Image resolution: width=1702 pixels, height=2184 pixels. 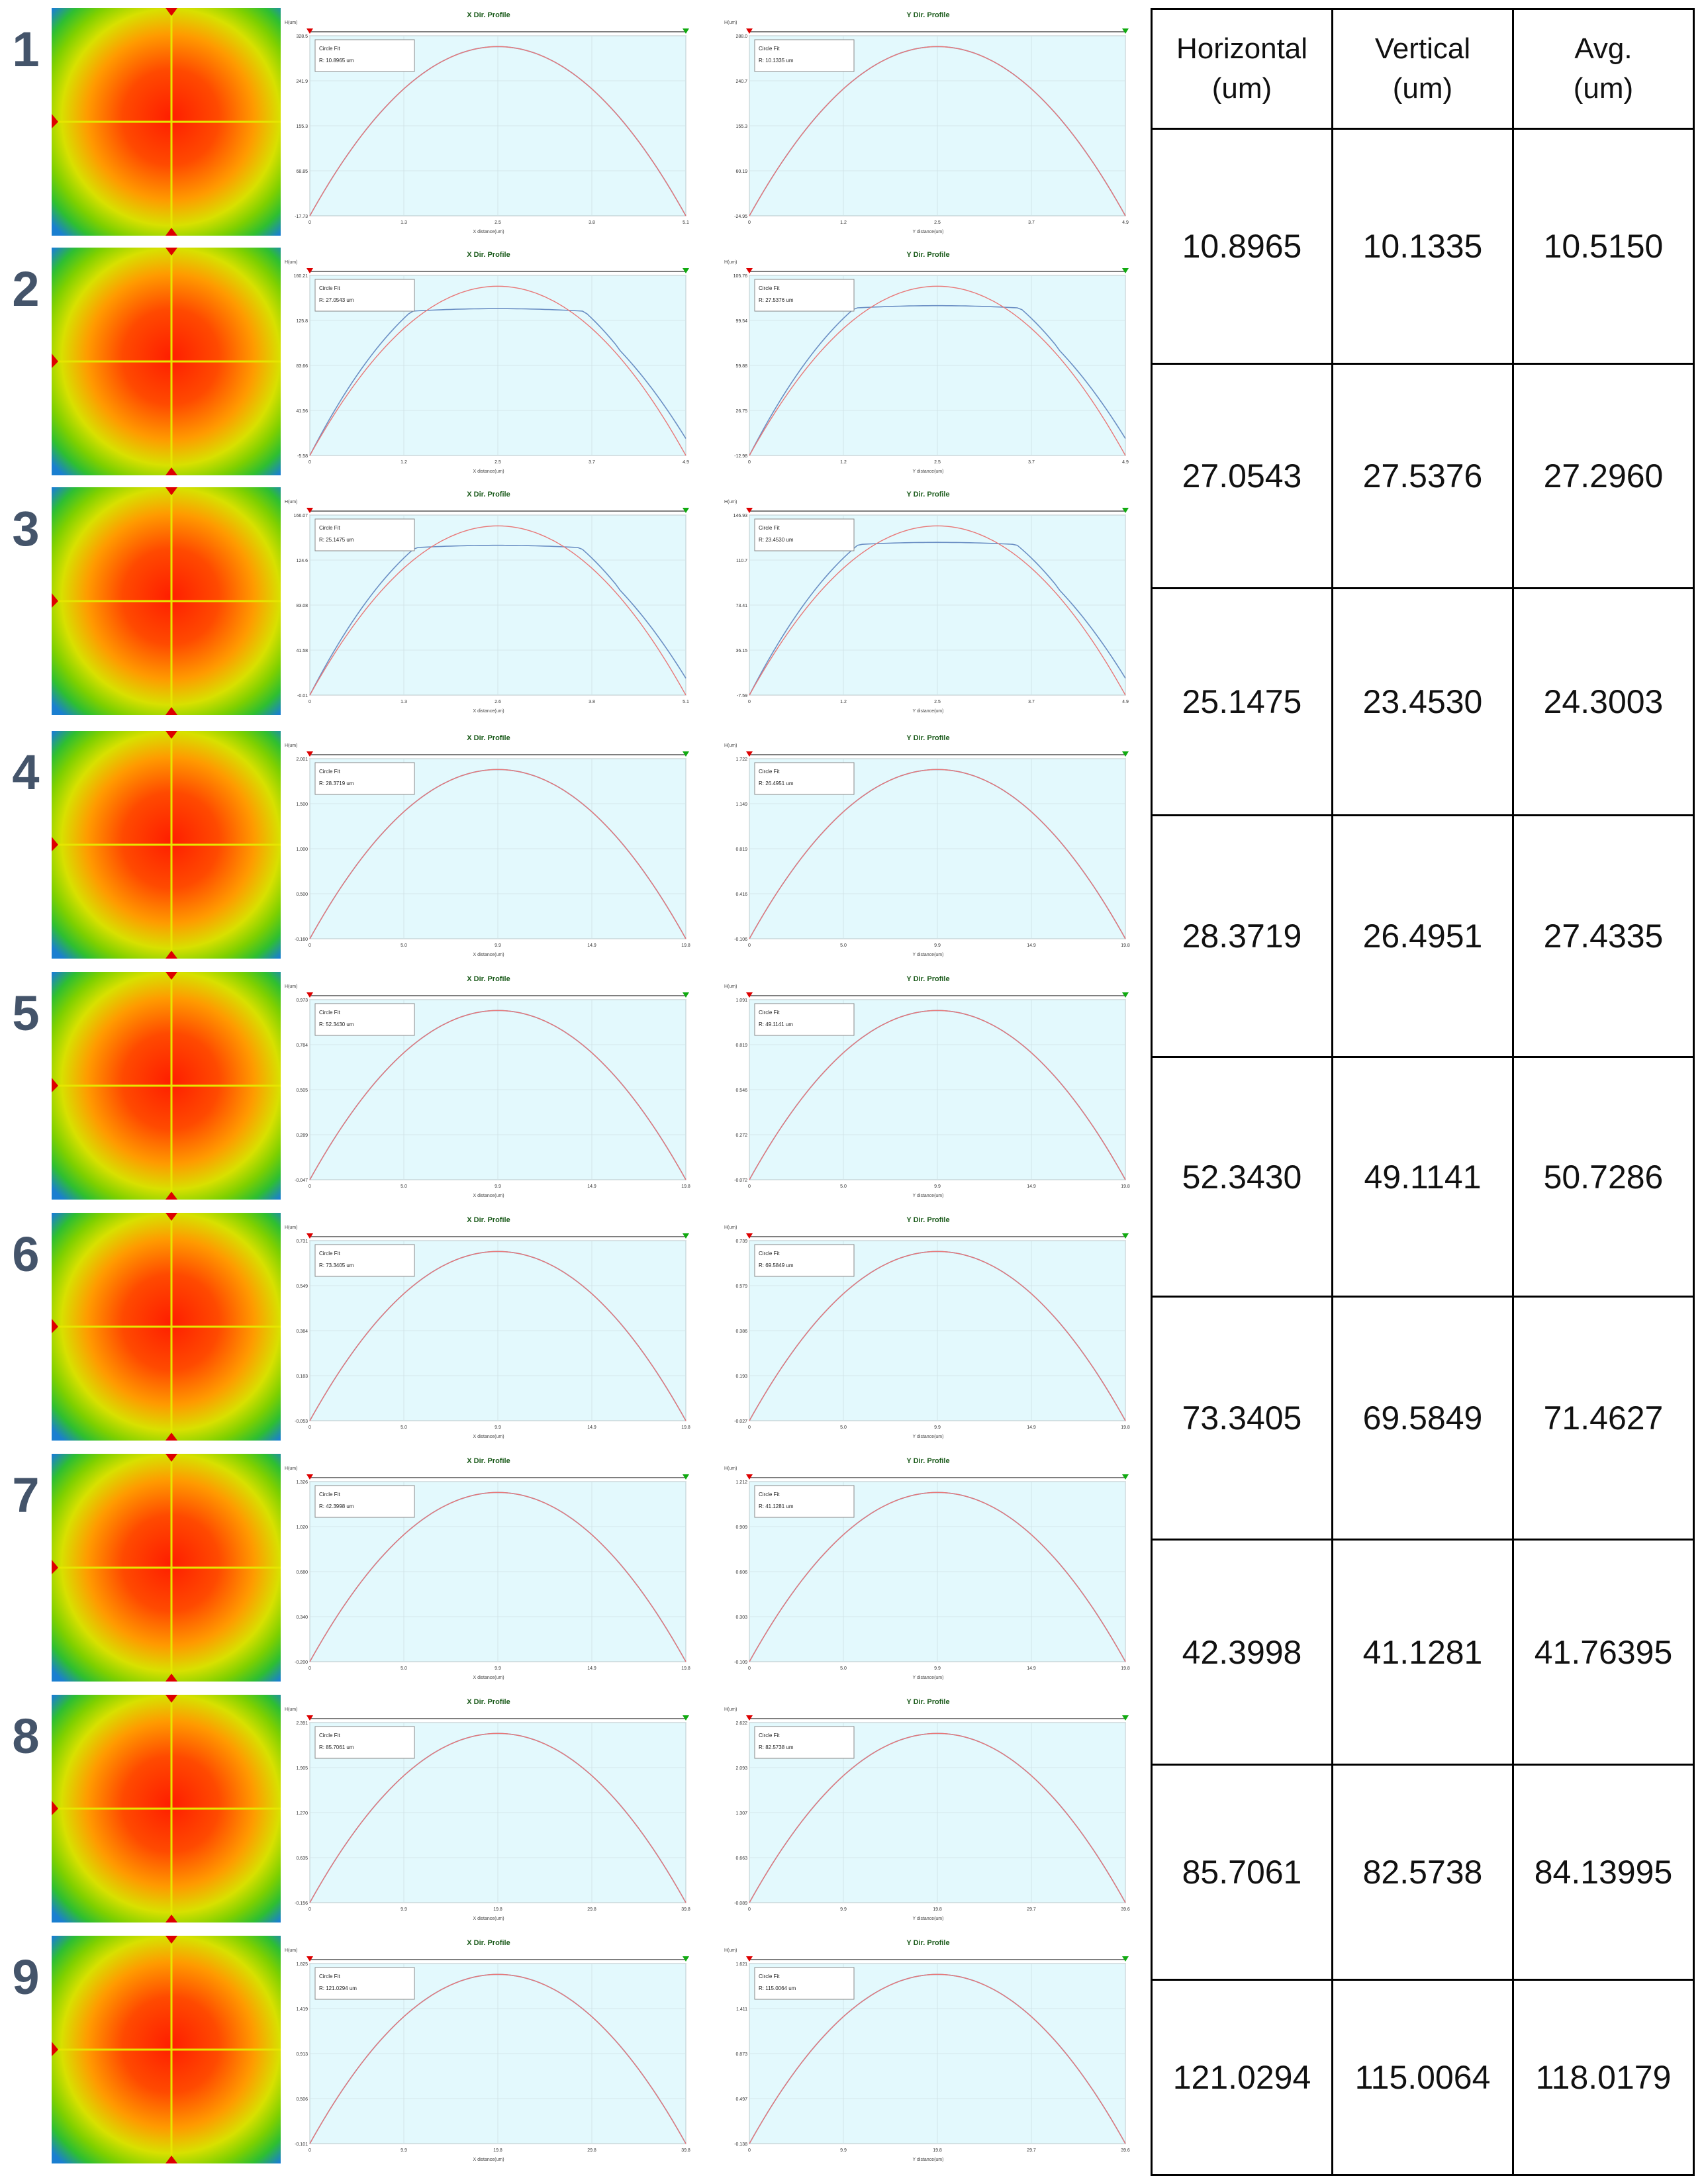 I want to click on cell-horizontal: 73.3405, so click(x=1242, y=1418).